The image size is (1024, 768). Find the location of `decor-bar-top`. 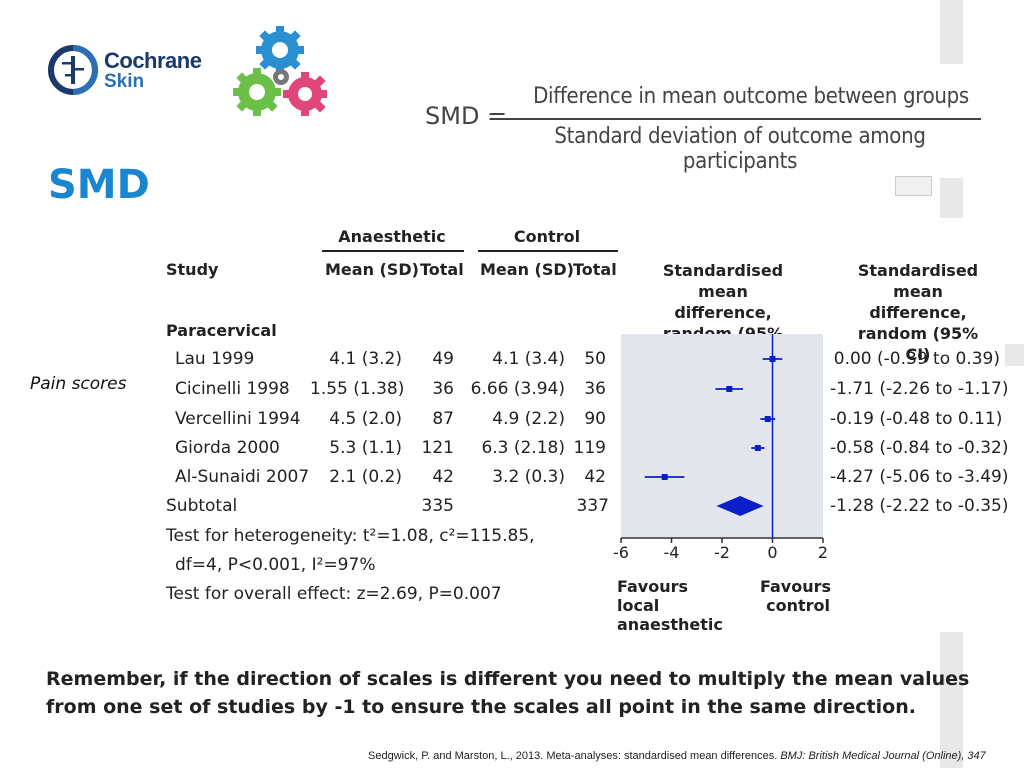

decor-bar-top is located at coordinates (951, 32).